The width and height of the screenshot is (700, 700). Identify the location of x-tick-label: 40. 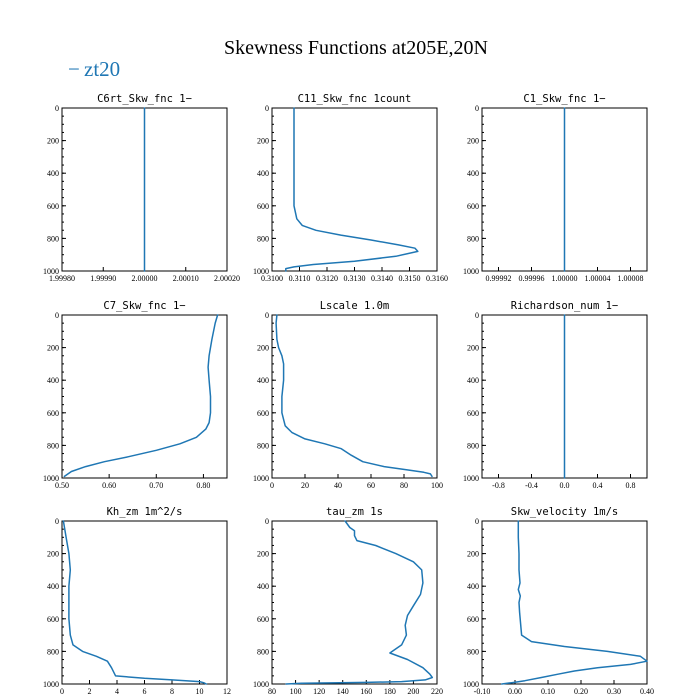
(338, 485).